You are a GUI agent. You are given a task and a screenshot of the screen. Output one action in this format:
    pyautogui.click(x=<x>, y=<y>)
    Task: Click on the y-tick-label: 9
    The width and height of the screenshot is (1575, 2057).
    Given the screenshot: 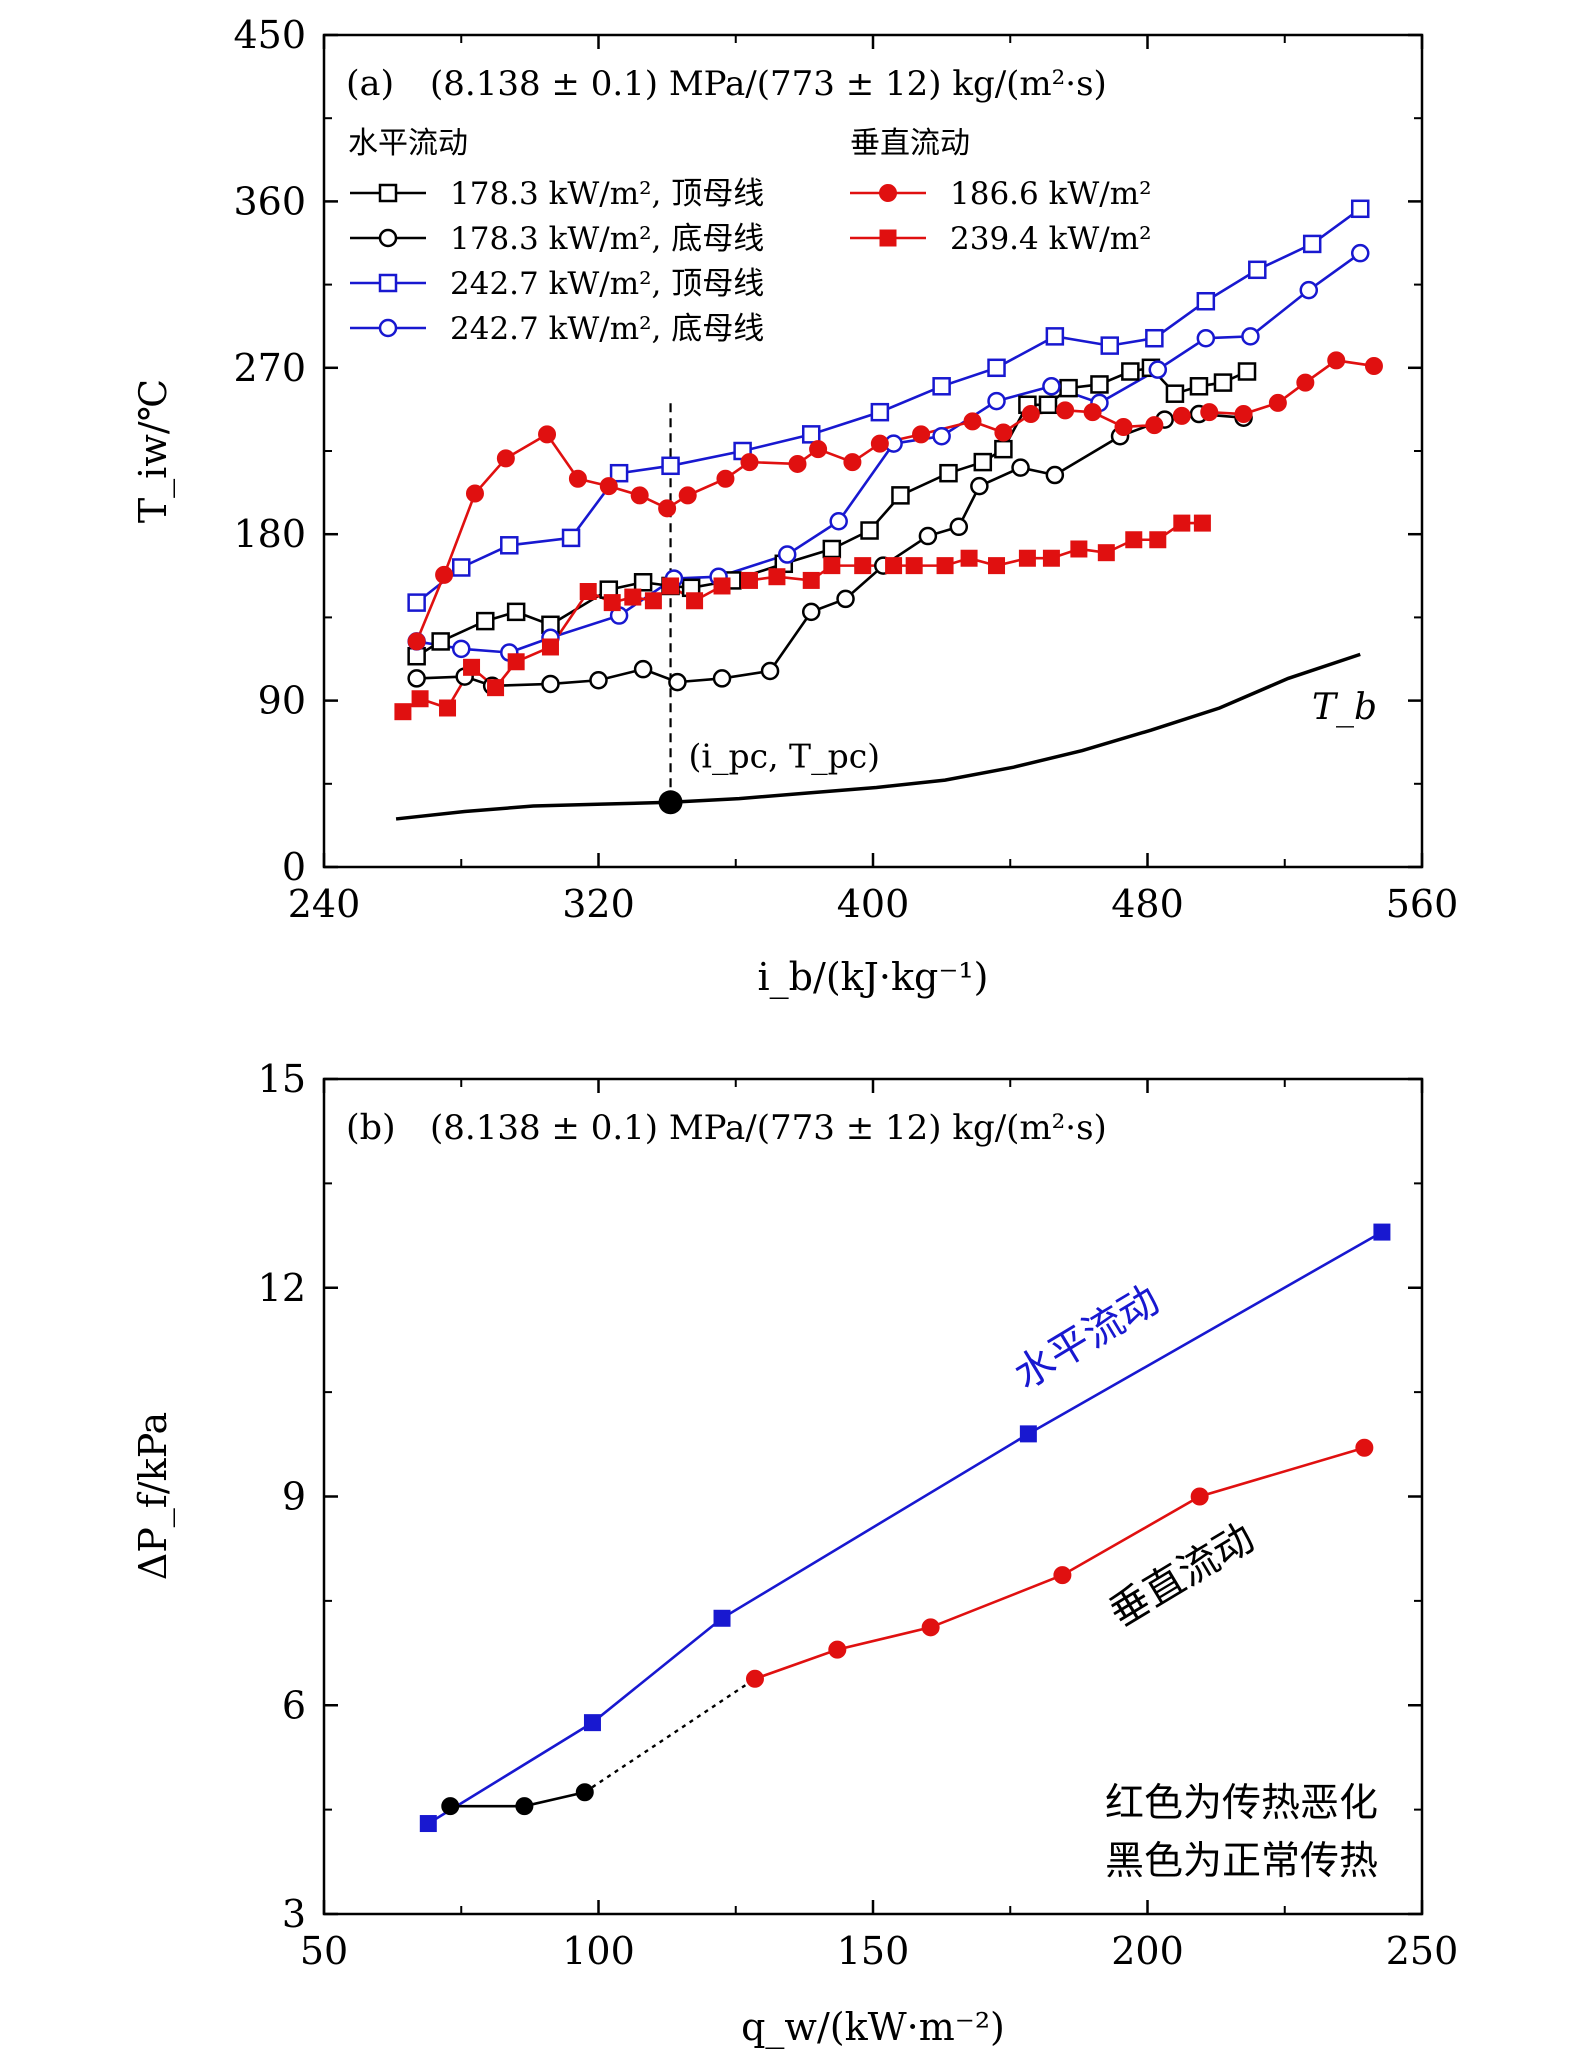 What is the action you would take?
    pyautogui.click(x=294, y=1497)
    